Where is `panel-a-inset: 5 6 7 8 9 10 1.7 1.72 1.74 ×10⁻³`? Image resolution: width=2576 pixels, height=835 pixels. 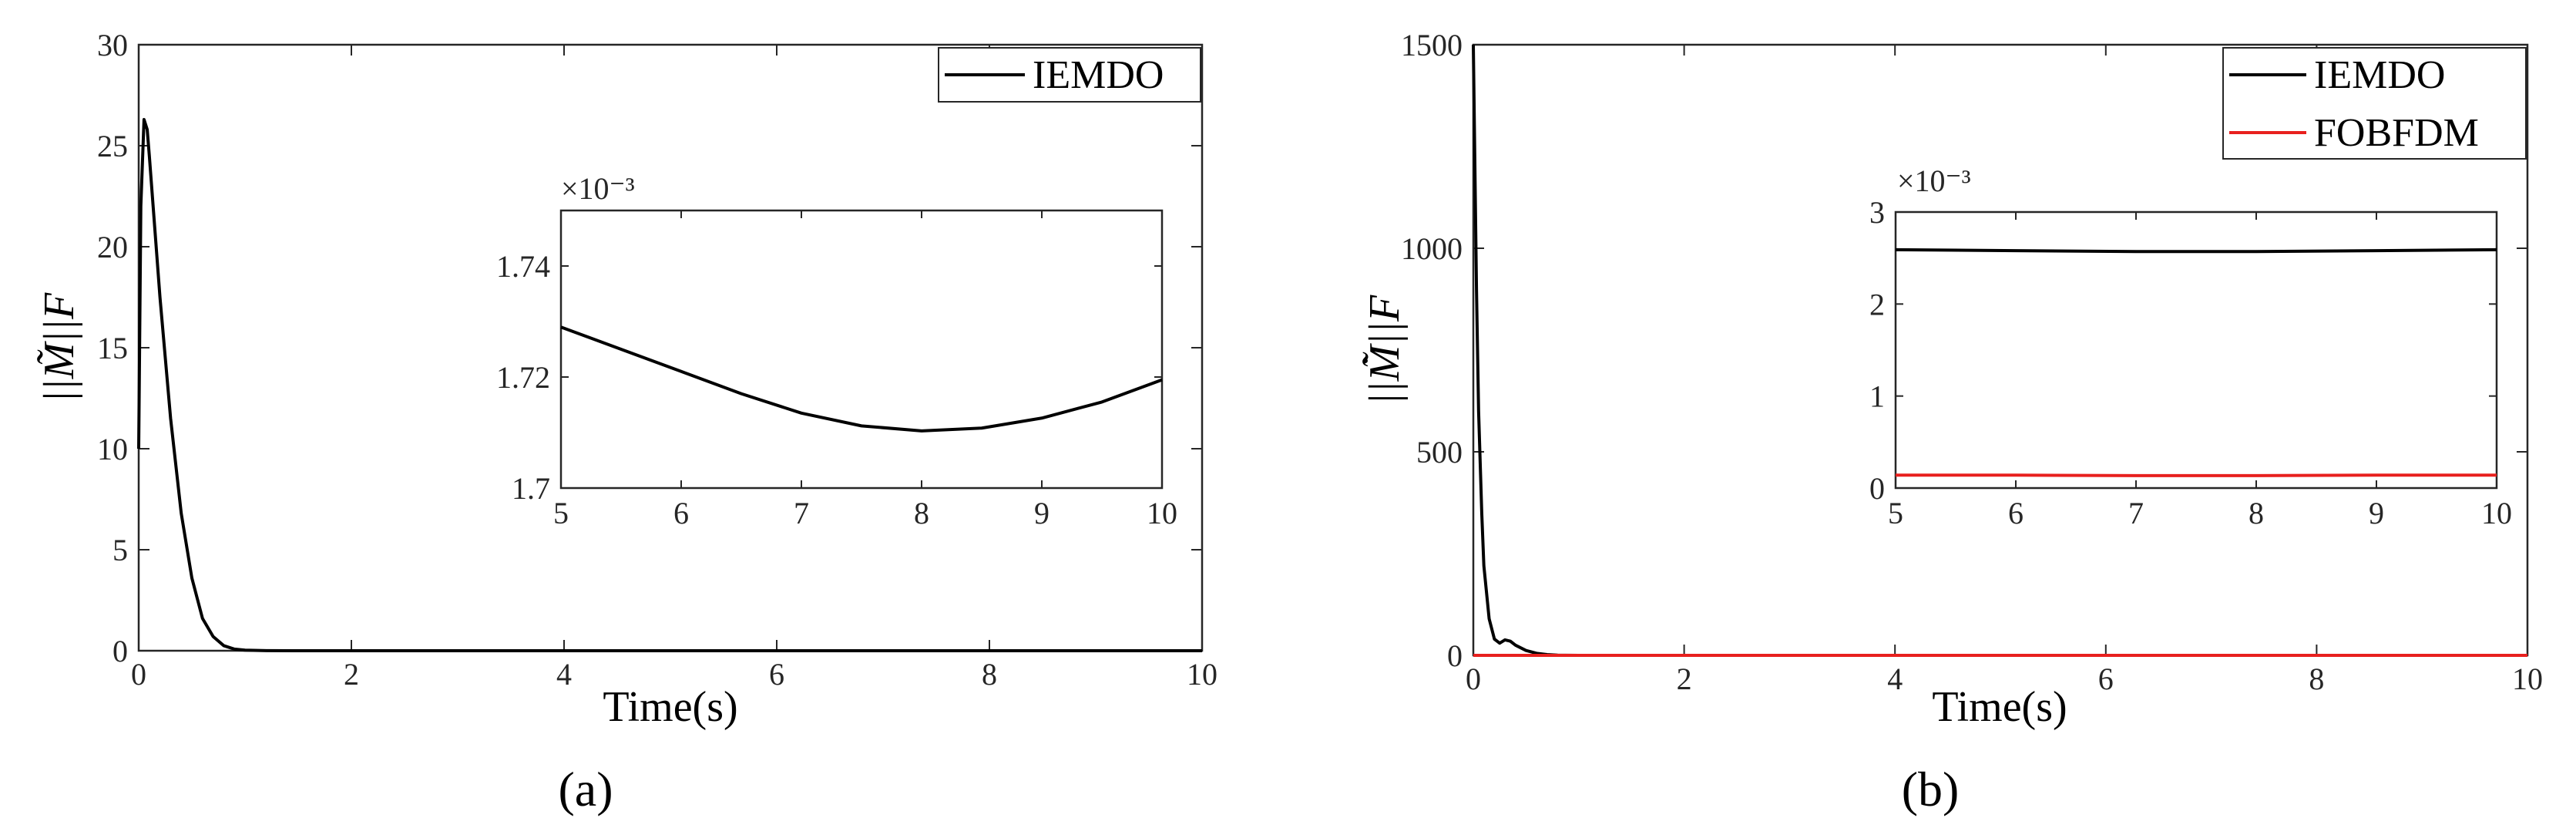 panel-a-inset: 5 6 7 8 9 10 1.7 1.72 1.74 ×10⁻³ is located at coordinates (836, 350).